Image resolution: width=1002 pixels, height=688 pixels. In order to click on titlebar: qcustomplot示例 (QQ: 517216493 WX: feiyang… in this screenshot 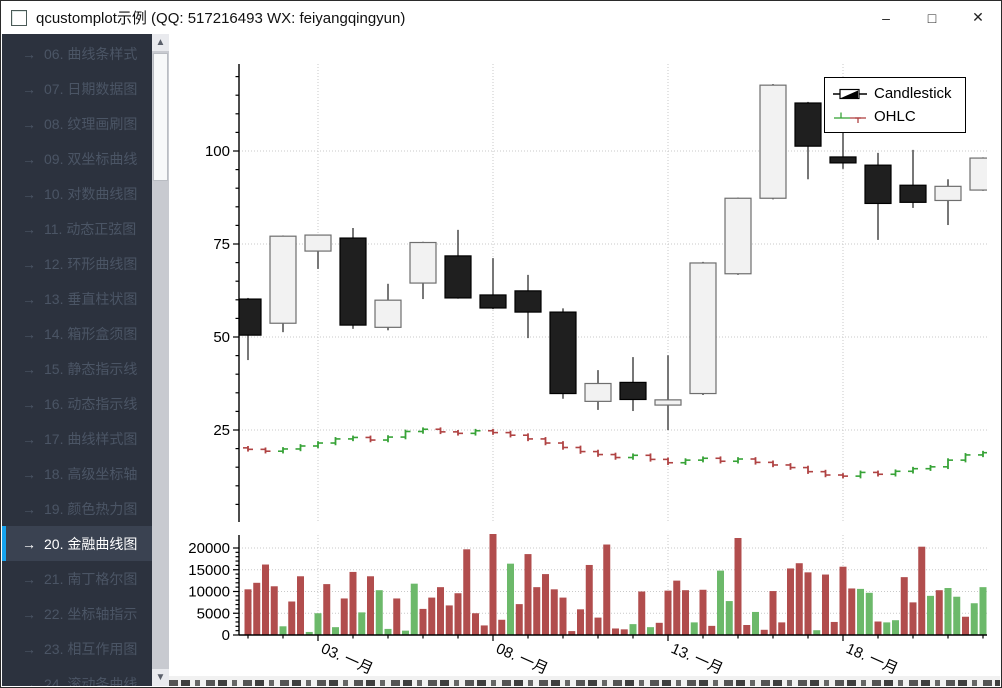, I will do `click(501, 17)`.